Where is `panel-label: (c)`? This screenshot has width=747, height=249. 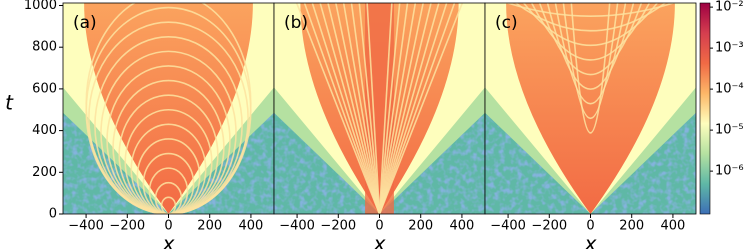
panel-label: (c) is located at coordinates (506, 23).